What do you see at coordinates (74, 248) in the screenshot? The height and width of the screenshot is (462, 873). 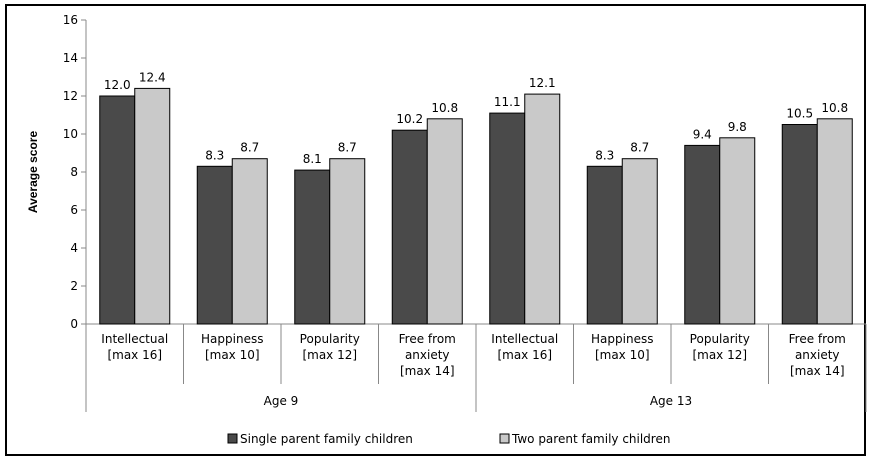 I see `y-tick-label: 4` at bounding box center [74, 248].